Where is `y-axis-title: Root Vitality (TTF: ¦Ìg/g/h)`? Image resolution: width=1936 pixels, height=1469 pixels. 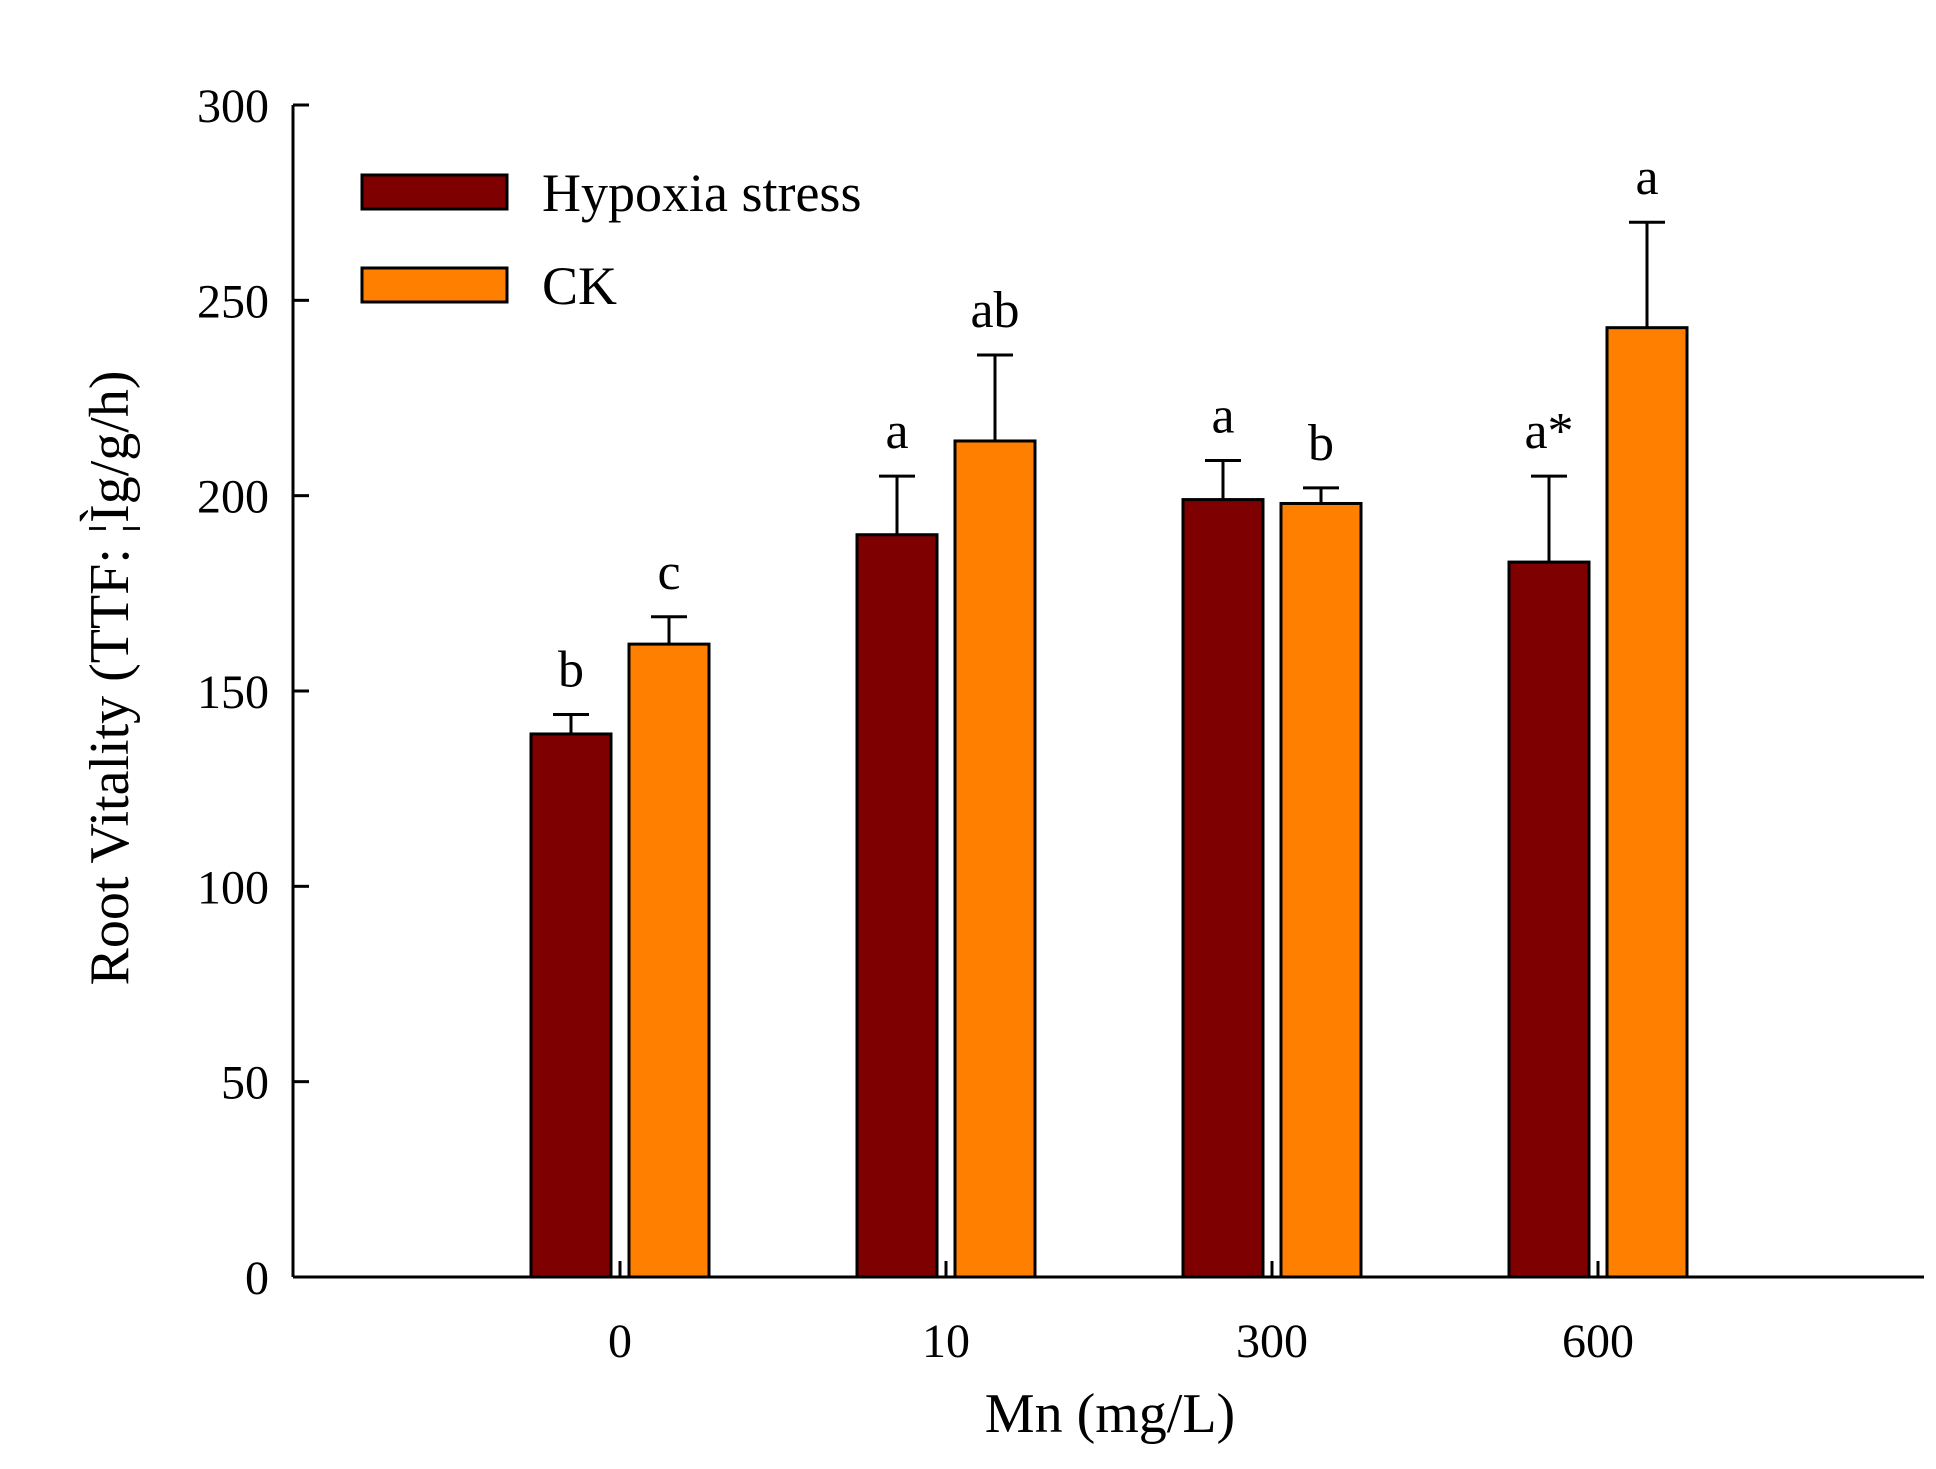
y-axis-title: Root Vitality (TTF: ¦Ìg/g/h) is located at coordinates (110, 677).